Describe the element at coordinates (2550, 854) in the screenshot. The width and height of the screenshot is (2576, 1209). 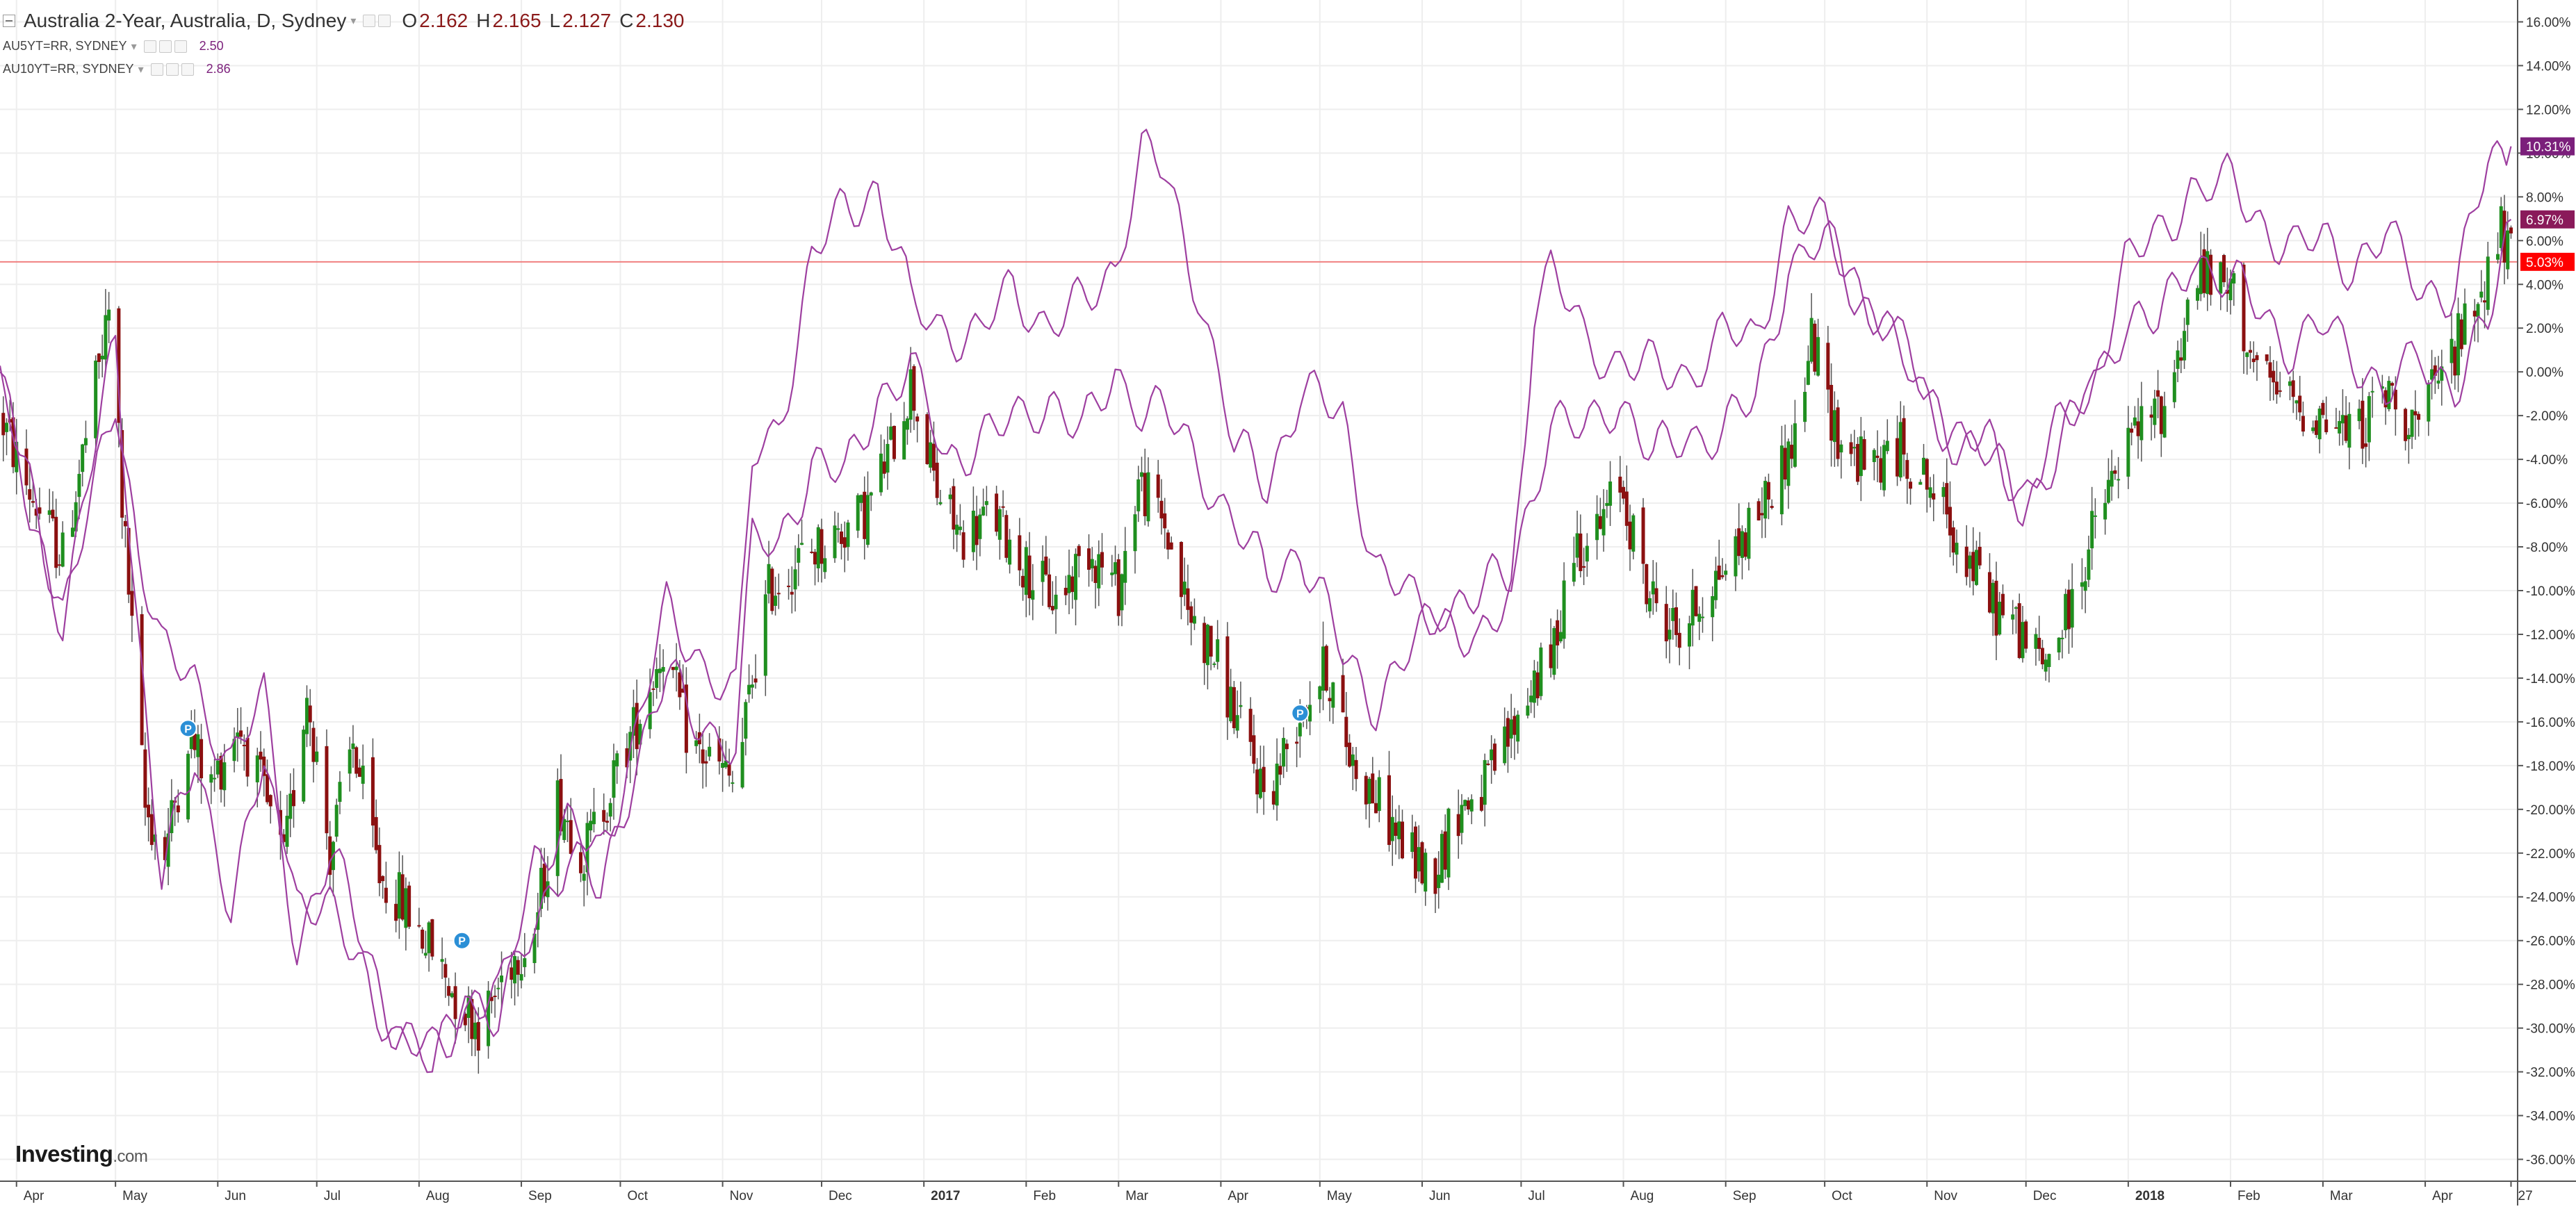
I see `y-tick-label: -22.00%` at that location.